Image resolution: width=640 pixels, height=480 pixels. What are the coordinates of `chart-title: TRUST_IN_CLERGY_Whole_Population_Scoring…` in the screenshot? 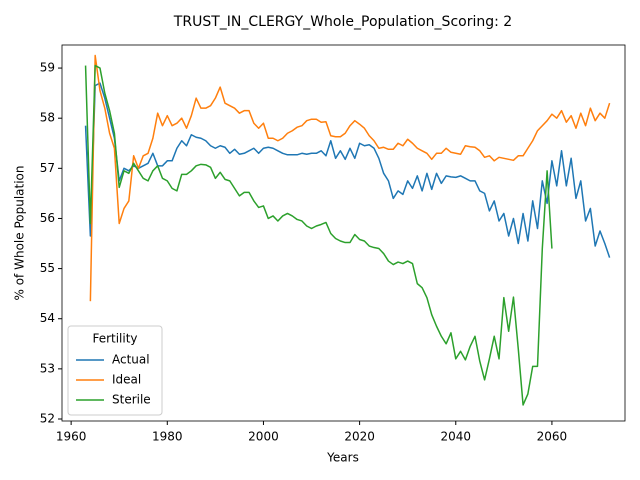 It's located at (342, 22).